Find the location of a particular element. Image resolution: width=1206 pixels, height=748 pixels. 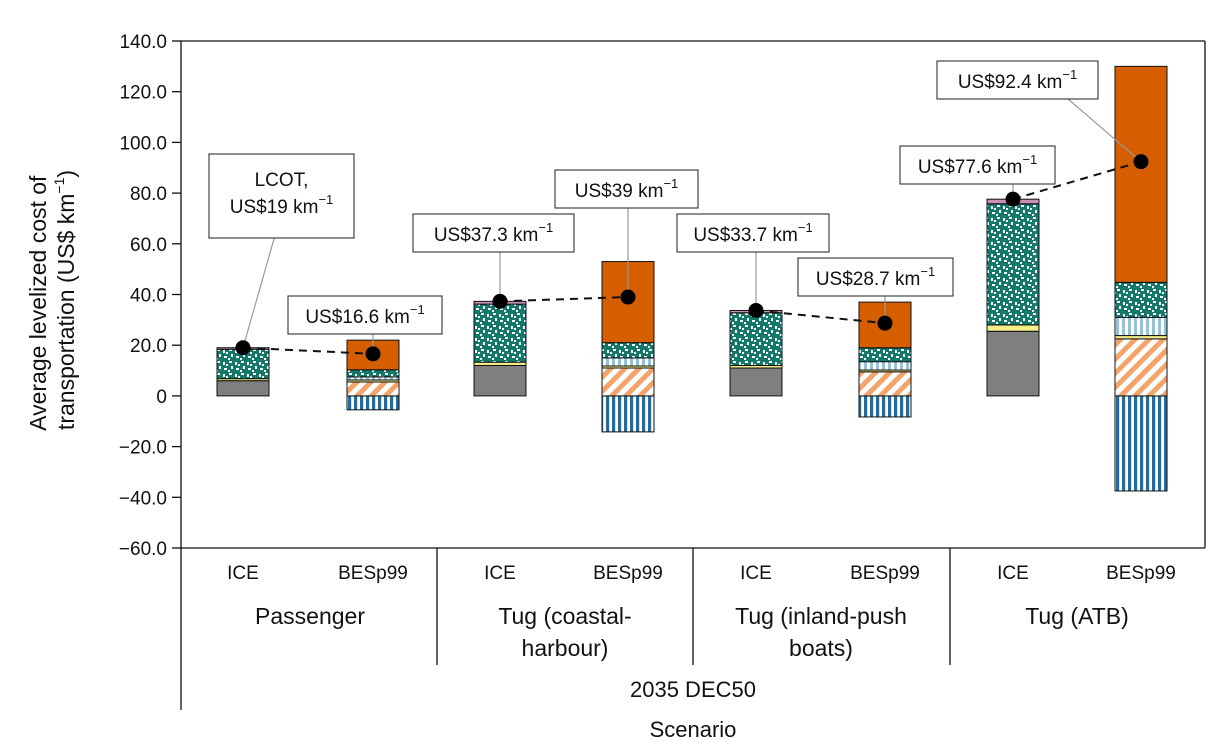

group-label: Tug (ATB) is located at coordinates (1077, 616).